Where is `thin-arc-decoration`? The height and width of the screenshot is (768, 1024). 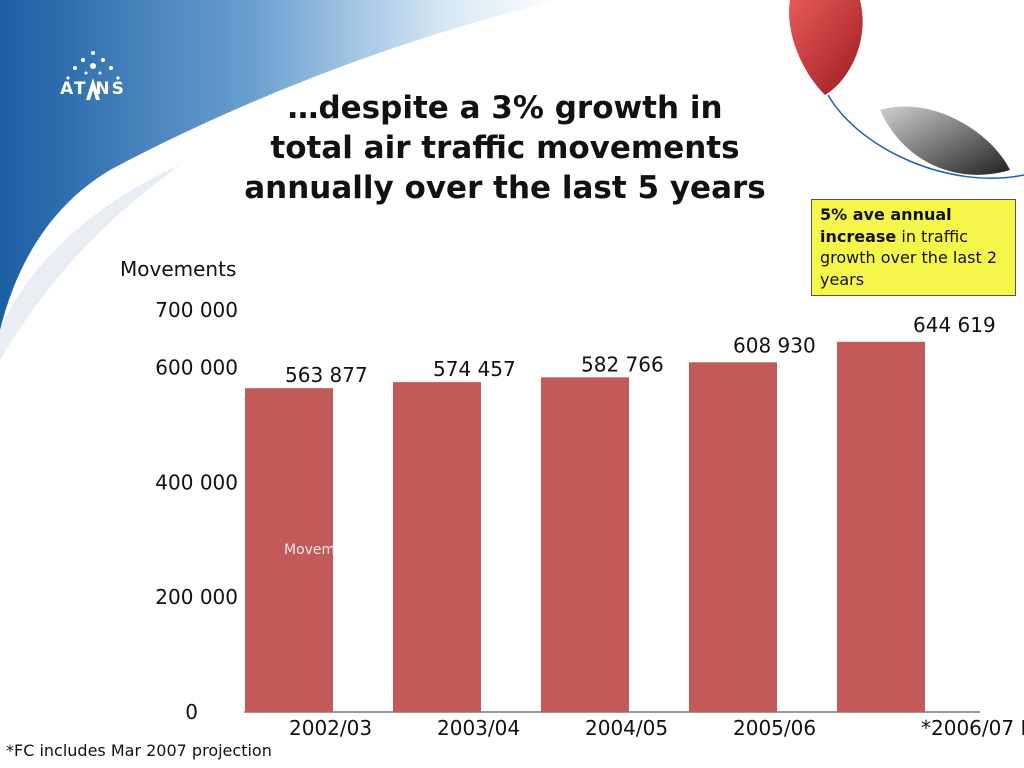
thin-arc-decoration is located at coordinates (925, 136).